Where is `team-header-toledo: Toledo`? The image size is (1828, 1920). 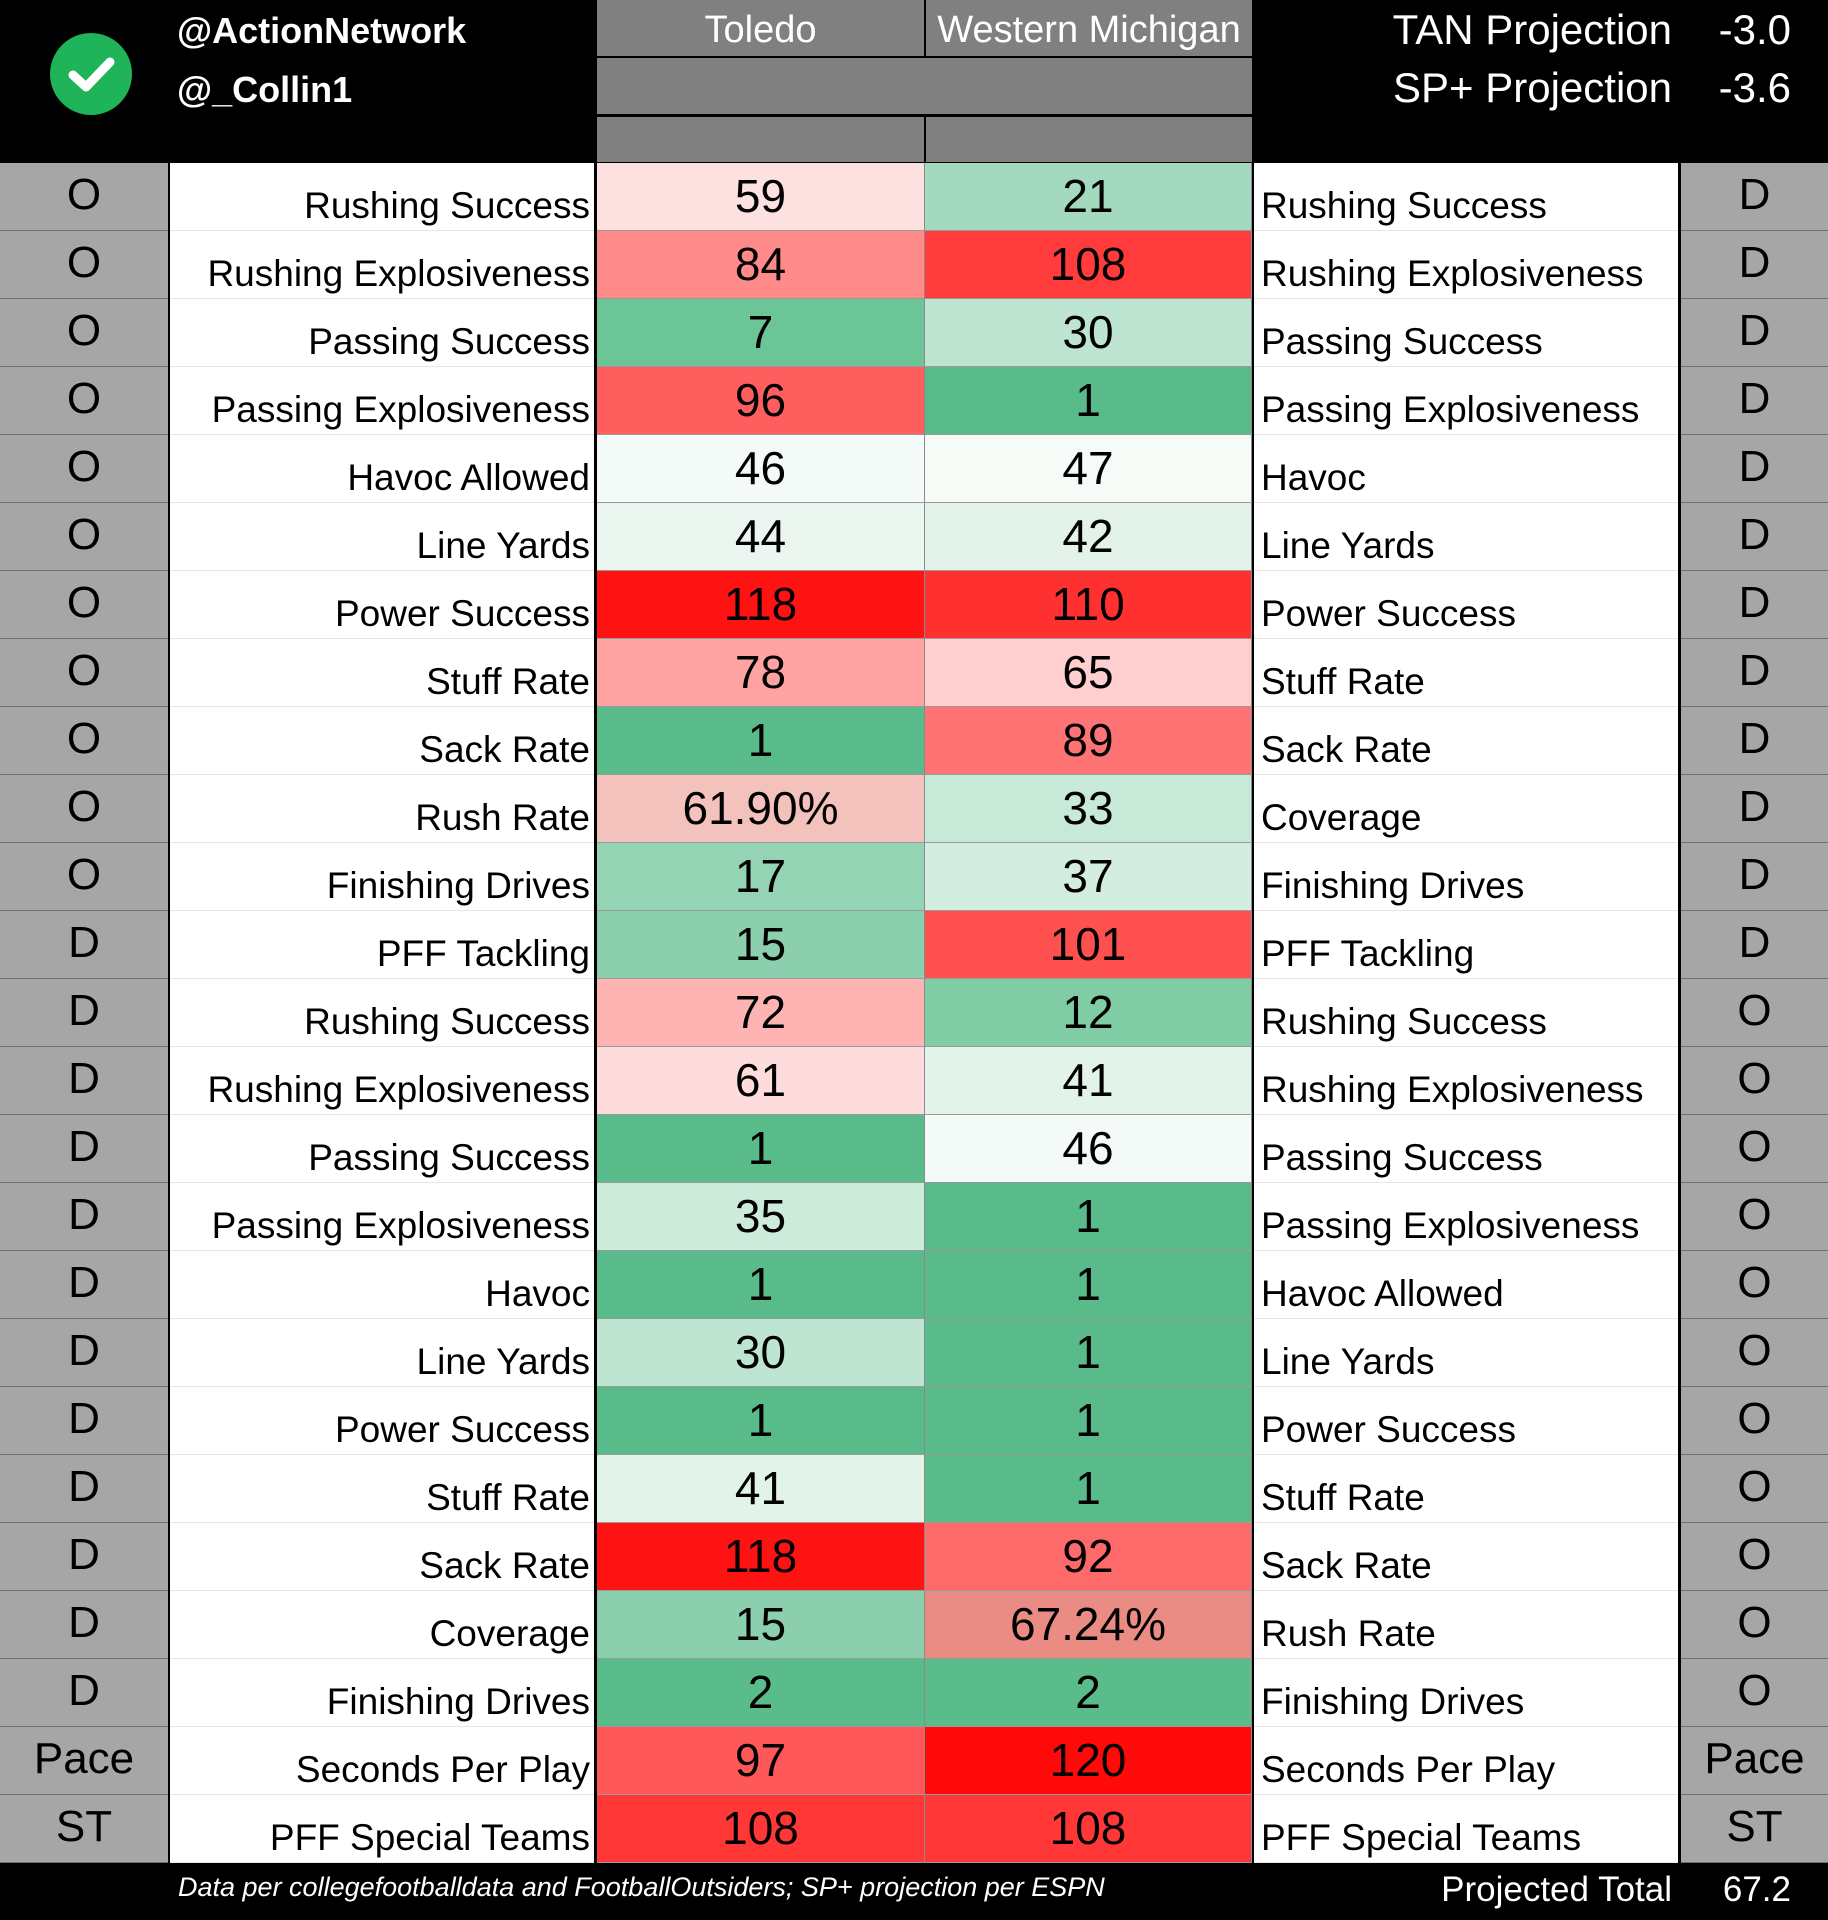
team-header-toledo: Toledo is located at coordinates (760, 28).